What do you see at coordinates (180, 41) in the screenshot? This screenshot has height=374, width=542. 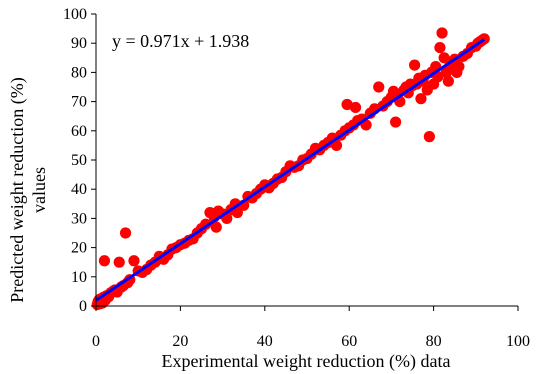 I see `trendline-equation: y = 0.971x + 1.938` at bounding box center [180, 41].